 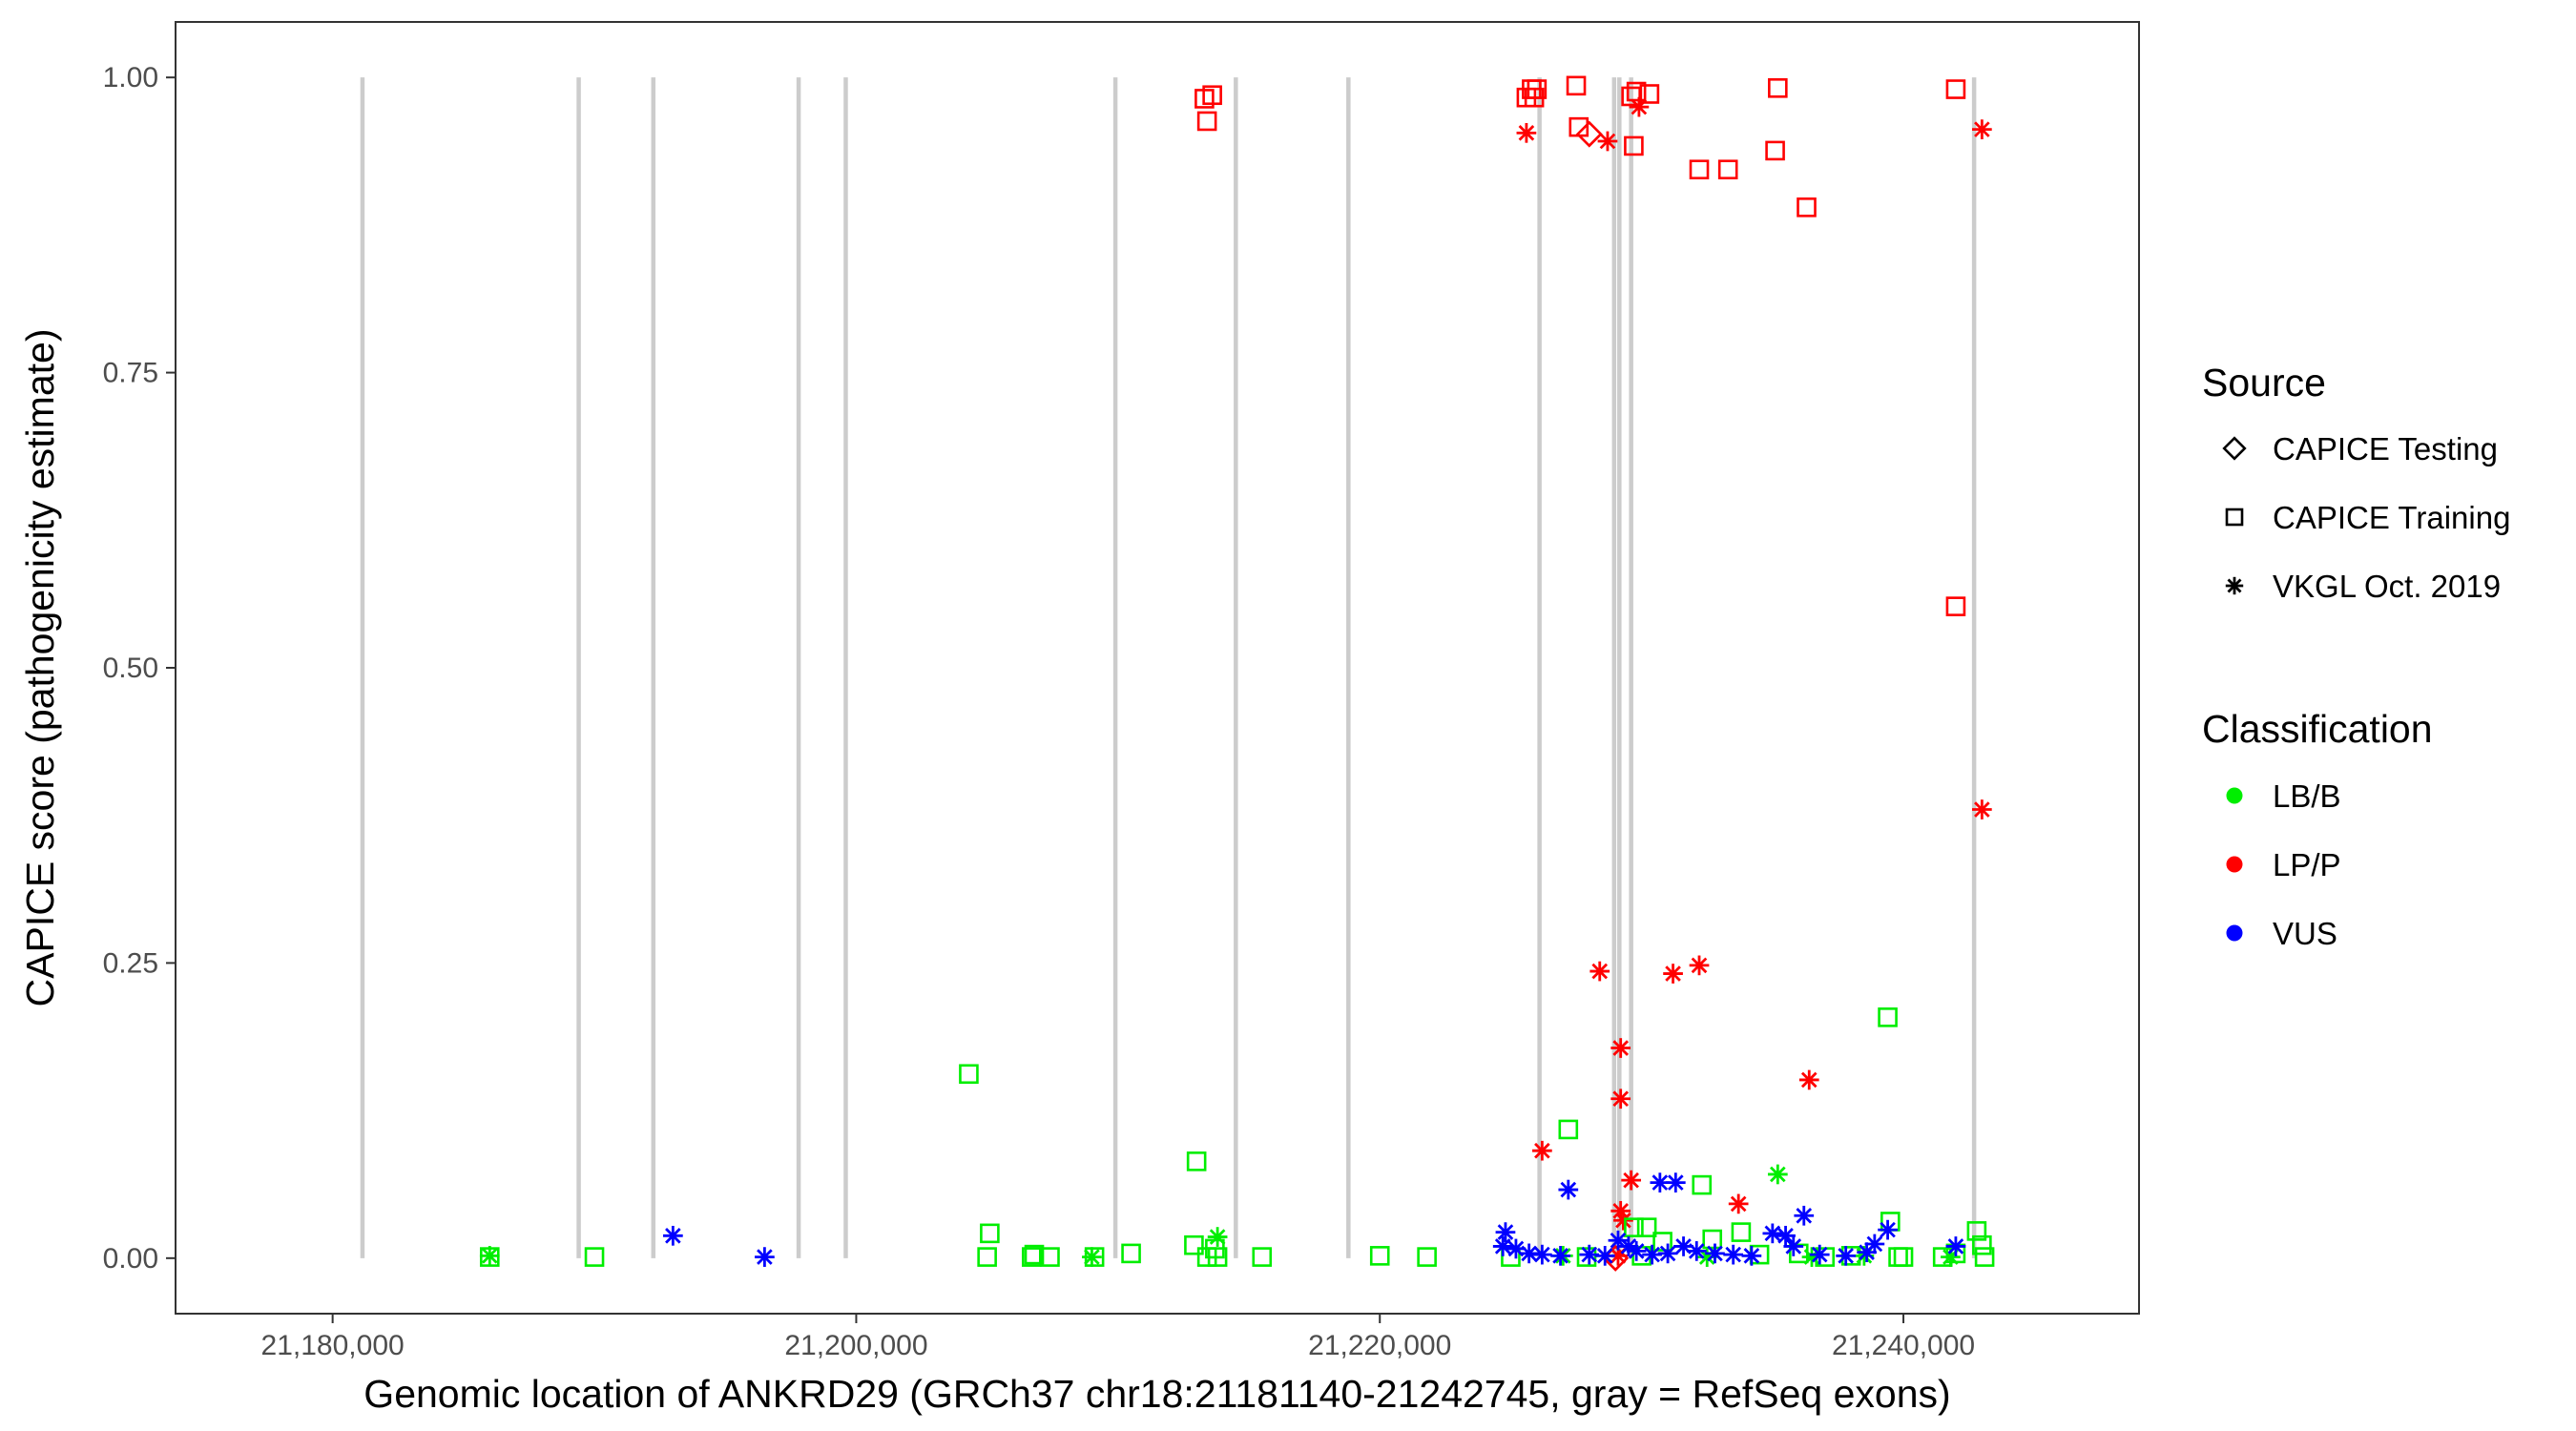 What do you see at coordinates (139, 668) in the screenshot?
I see `y-axis: 0.00 0.25 0.50 0.75 1.00` at bounding box center [139, 668].